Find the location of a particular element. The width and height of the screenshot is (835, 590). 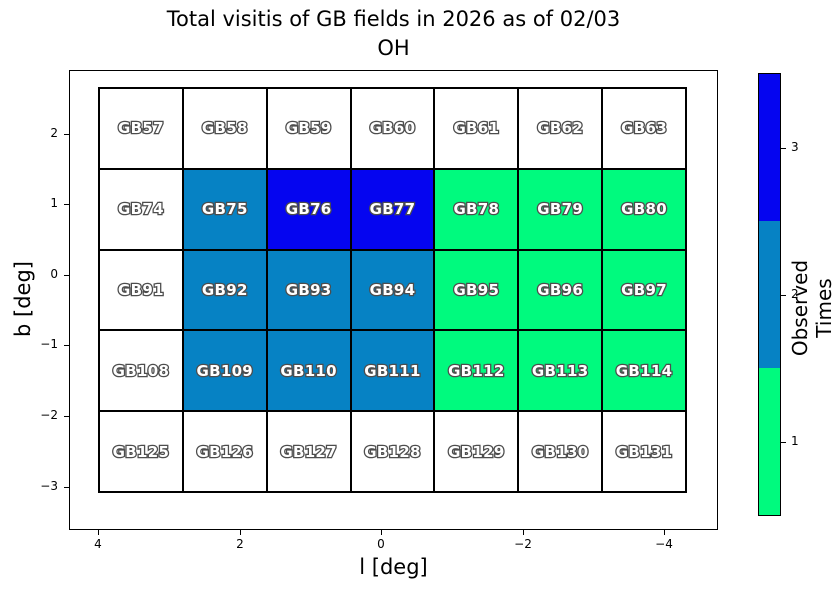

field-label: GB60 is located at coordinates (392, 128).